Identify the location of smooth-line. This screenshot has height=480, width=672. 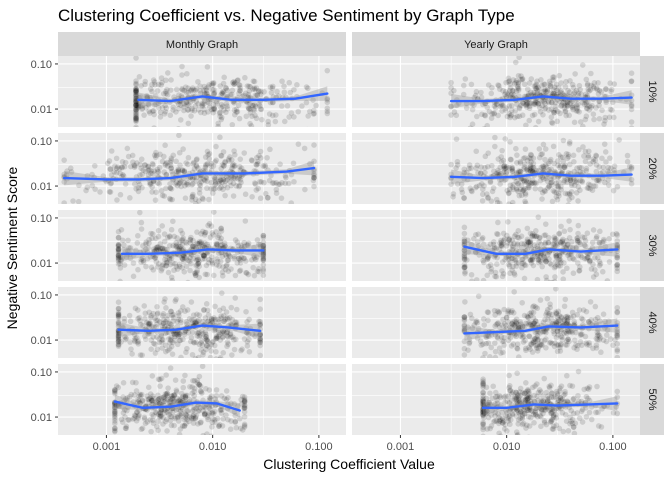
(541, 176).